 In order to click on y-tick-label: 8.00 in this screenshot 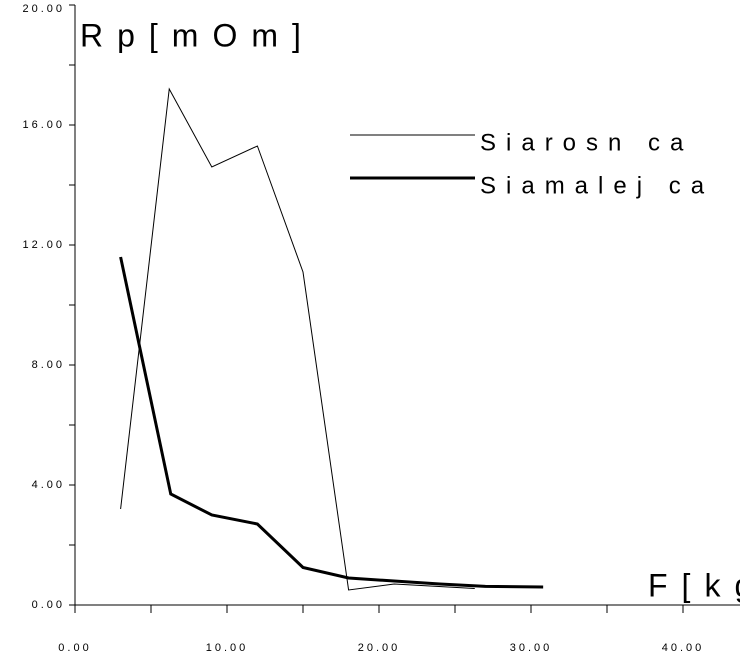, I will do `click(48, 365)`.